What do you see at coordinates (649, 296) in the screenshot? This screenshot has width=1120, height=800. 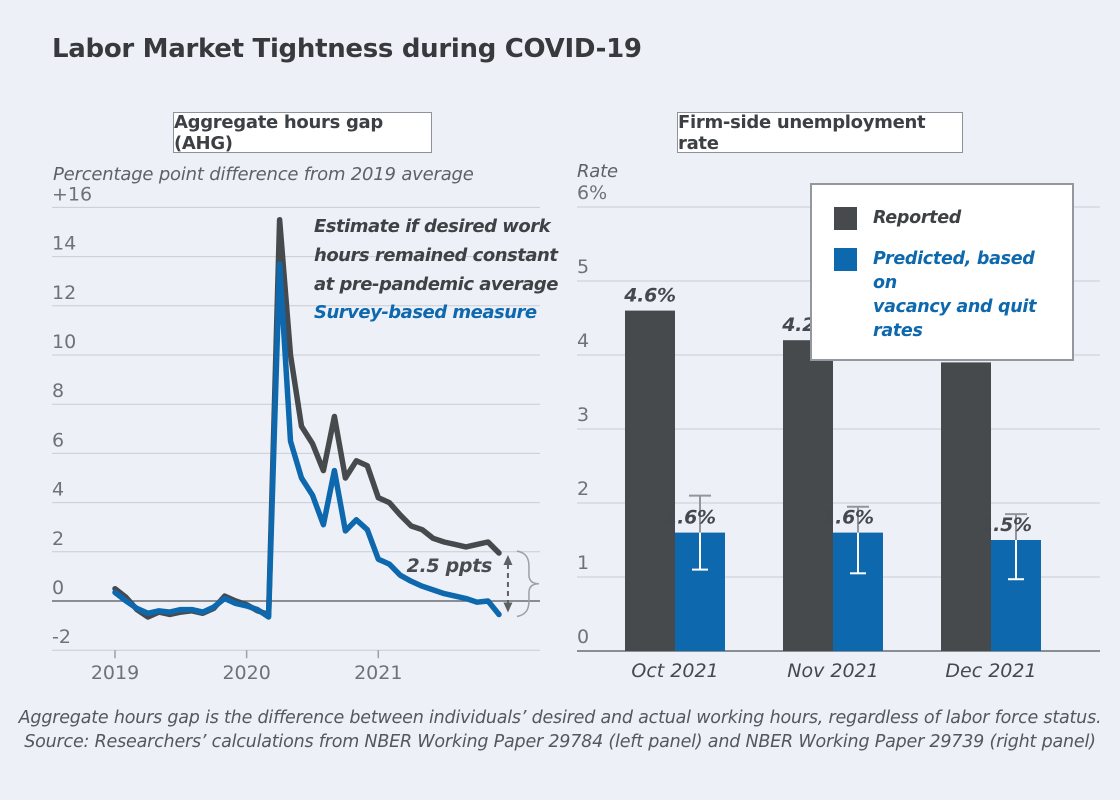 I see `reported-value-label: 4.6%` at bounding box center [649, 296].